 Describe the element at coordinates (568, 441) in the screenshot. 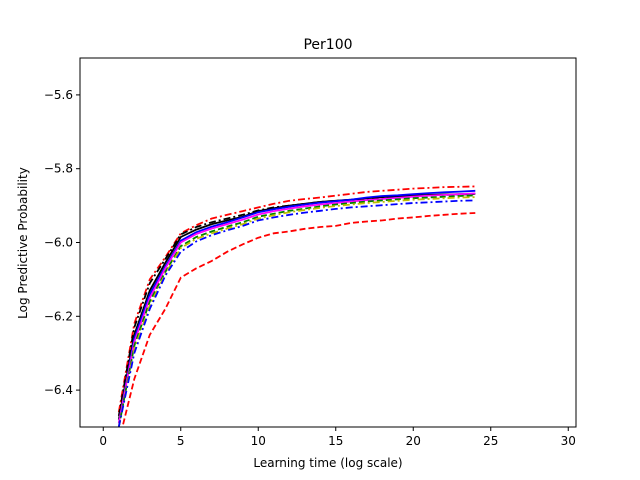

I see `x-tick-label: 30` at that location.